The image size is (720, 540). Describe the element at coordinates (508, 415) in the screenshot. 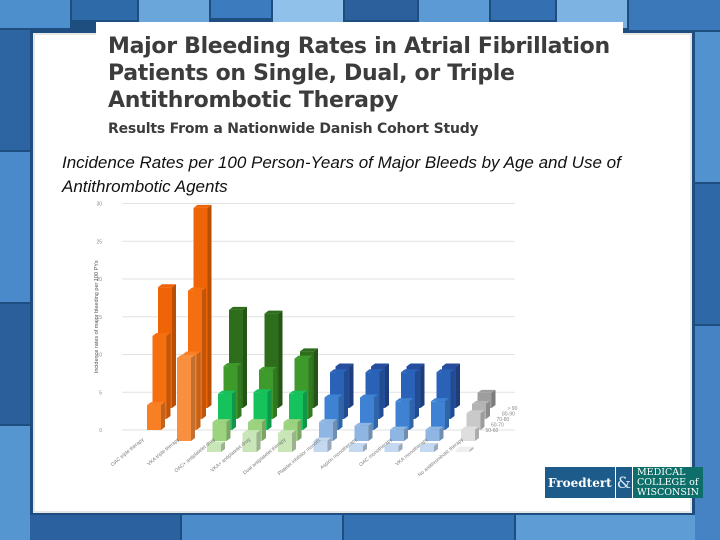

I see `legend-label: 80-90` at that location.